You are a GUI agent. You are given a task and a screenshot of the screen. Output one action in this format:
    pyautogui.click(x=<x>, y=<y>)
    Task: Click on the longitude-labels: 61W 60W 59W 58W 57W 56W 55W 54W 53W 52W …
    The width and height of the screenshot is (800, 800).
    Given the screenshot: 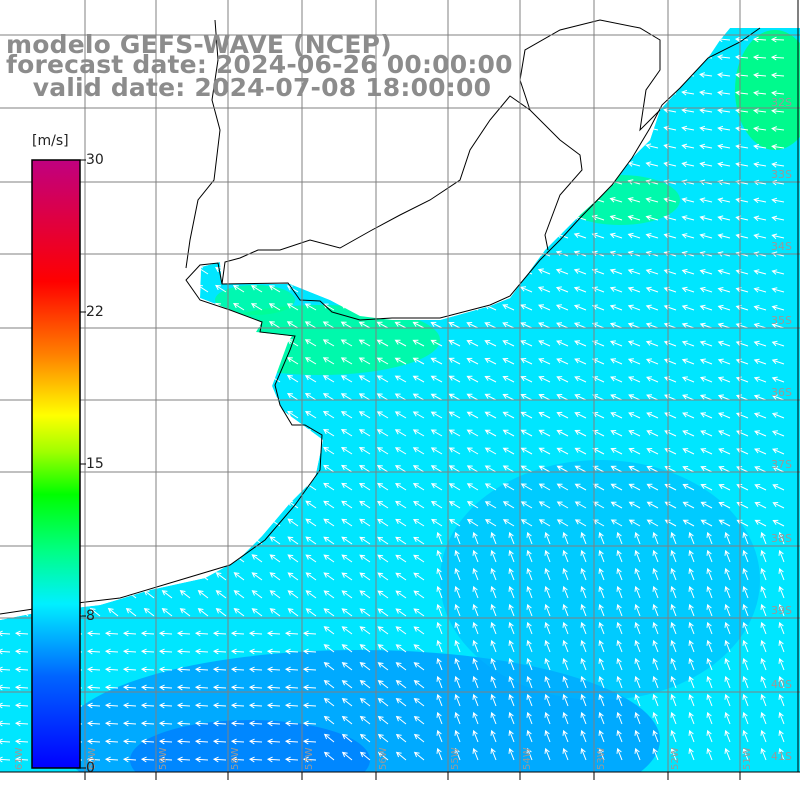 What is the action you would take?
    pyautogui.click(x=383, y=758)
    